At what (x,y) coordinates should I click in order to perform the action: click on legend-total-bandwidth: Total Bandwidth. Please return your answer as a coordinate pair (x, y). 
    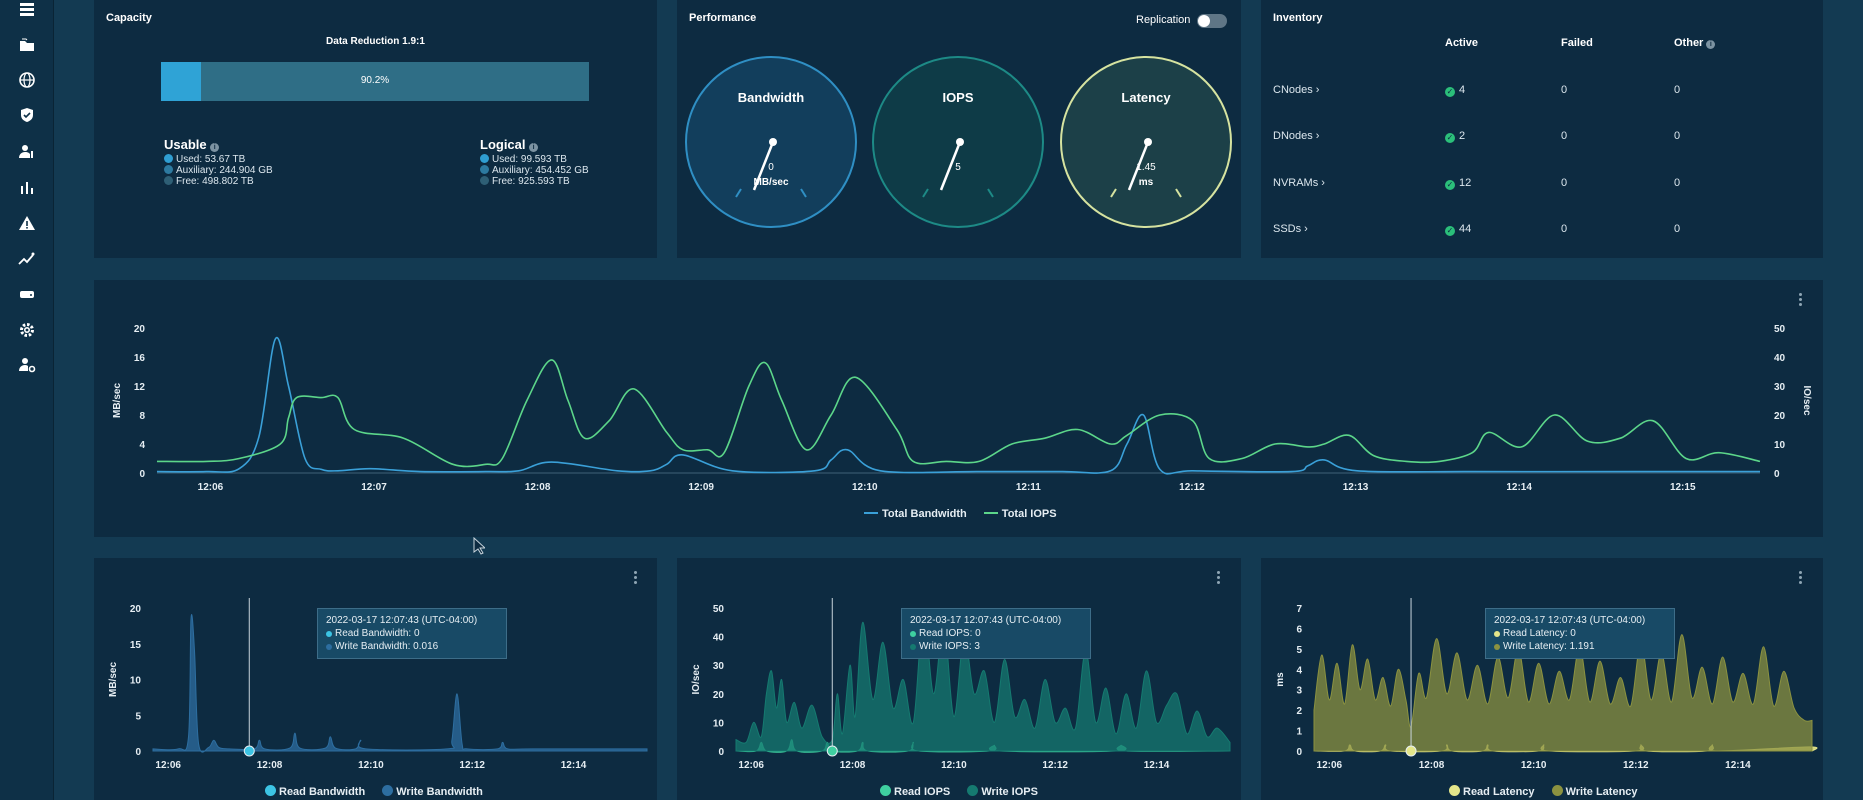
    Looking at the image, I should click on (915, 514).